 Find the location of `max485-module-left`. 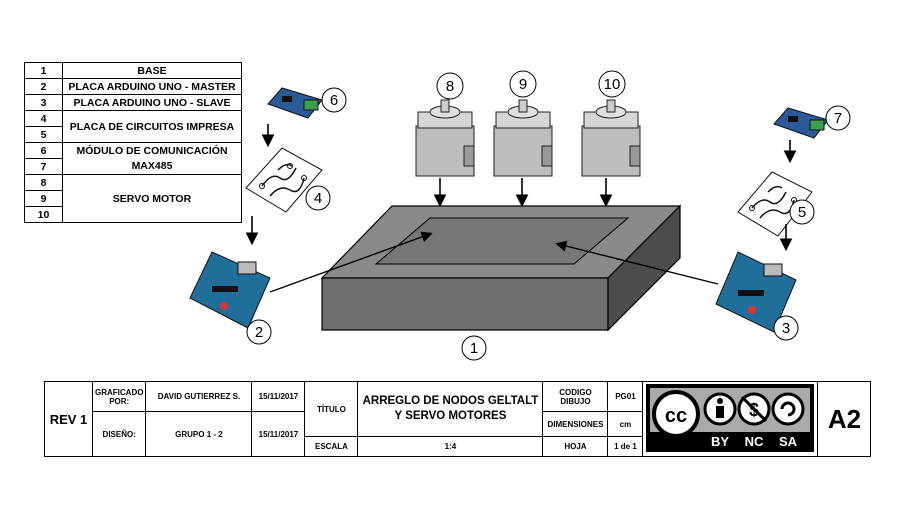

max485-module-left is located at coordinates (295, 103).